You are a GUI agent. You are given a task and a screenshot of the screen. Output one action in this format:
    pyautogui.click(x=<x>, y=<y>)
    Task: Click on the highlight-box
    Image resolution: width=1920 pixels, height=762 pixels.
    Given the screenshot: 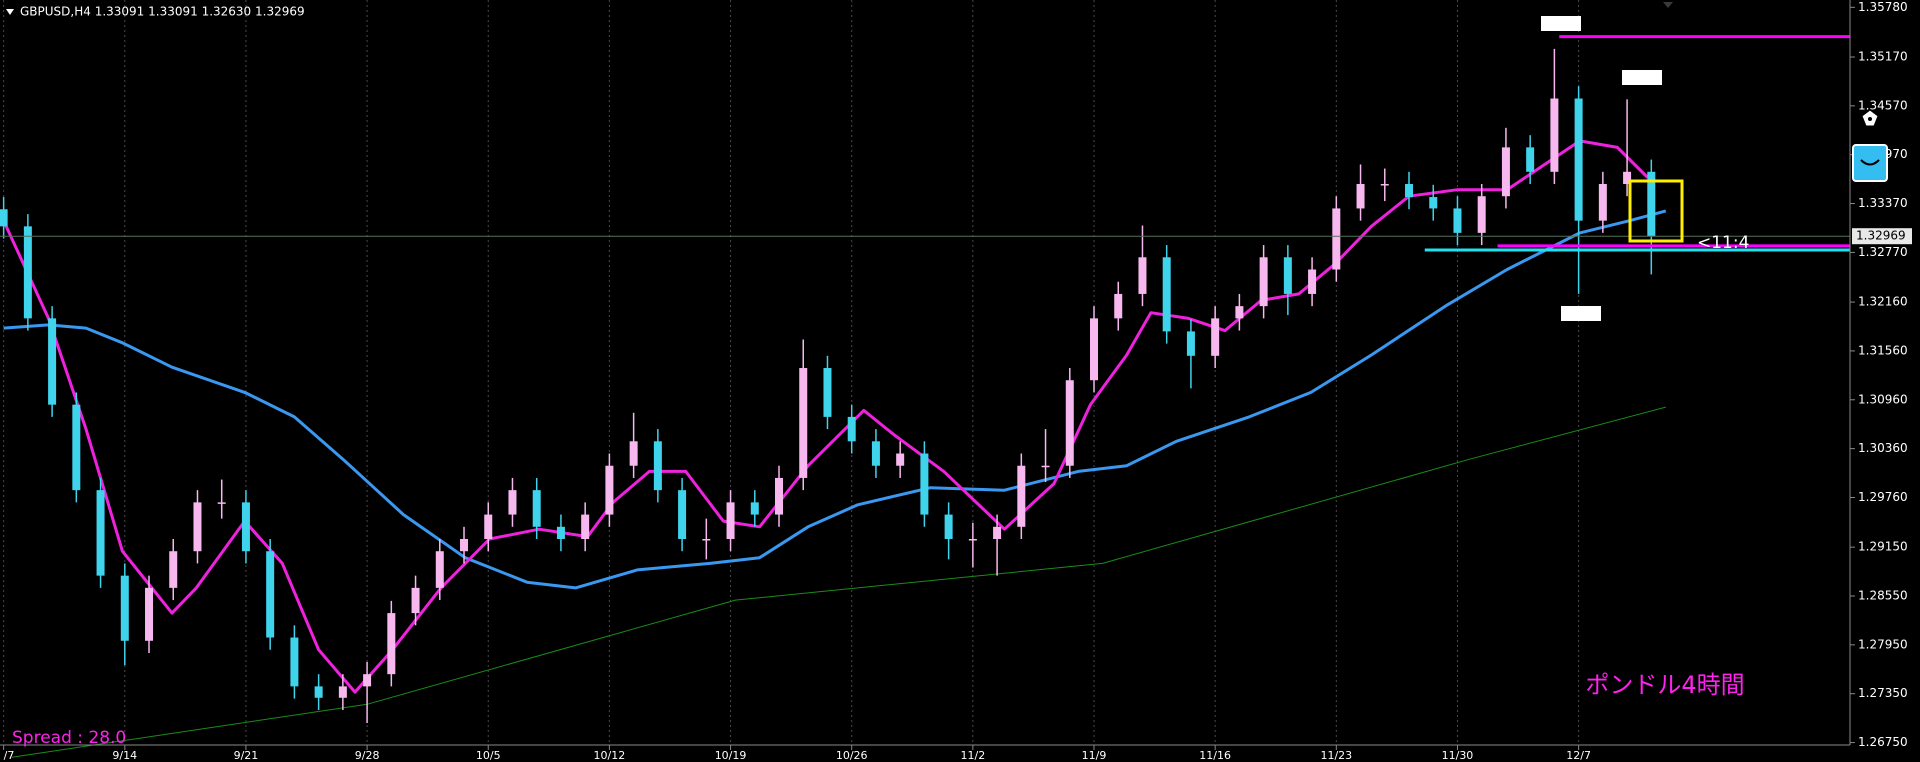 What is the action you would take?
    pyautogui.click(x=1656, y=211)
    